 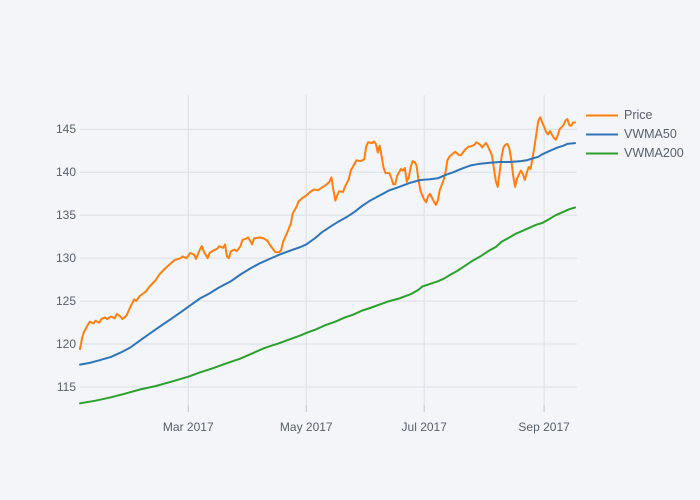 I want to click on legend-label-vwma50: VWMA50, so click(x=650, y=134).